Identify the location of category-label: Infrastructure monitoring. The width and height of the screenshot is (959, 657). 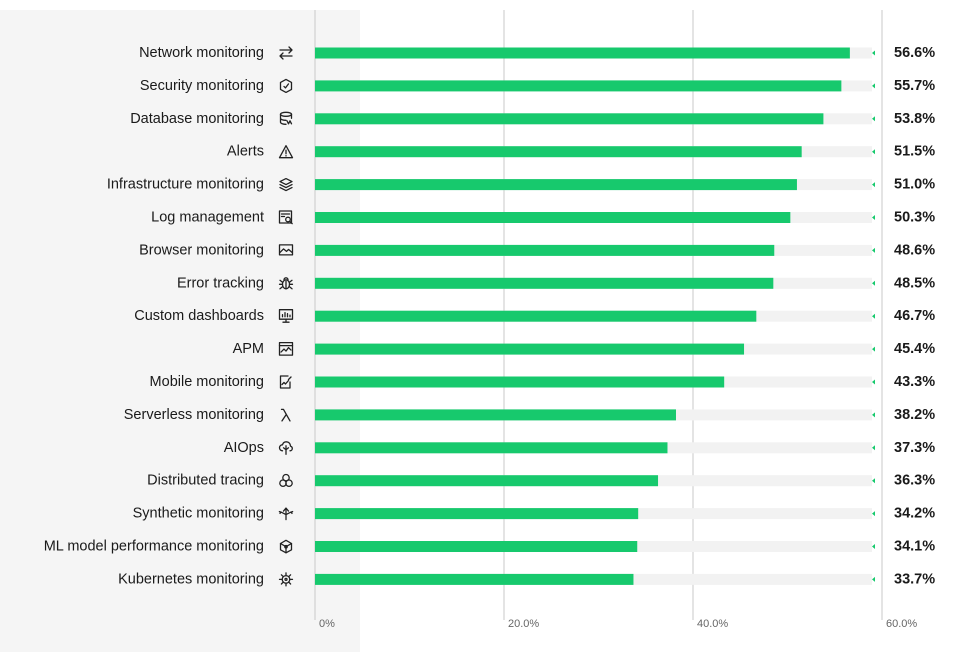
(185, 185).